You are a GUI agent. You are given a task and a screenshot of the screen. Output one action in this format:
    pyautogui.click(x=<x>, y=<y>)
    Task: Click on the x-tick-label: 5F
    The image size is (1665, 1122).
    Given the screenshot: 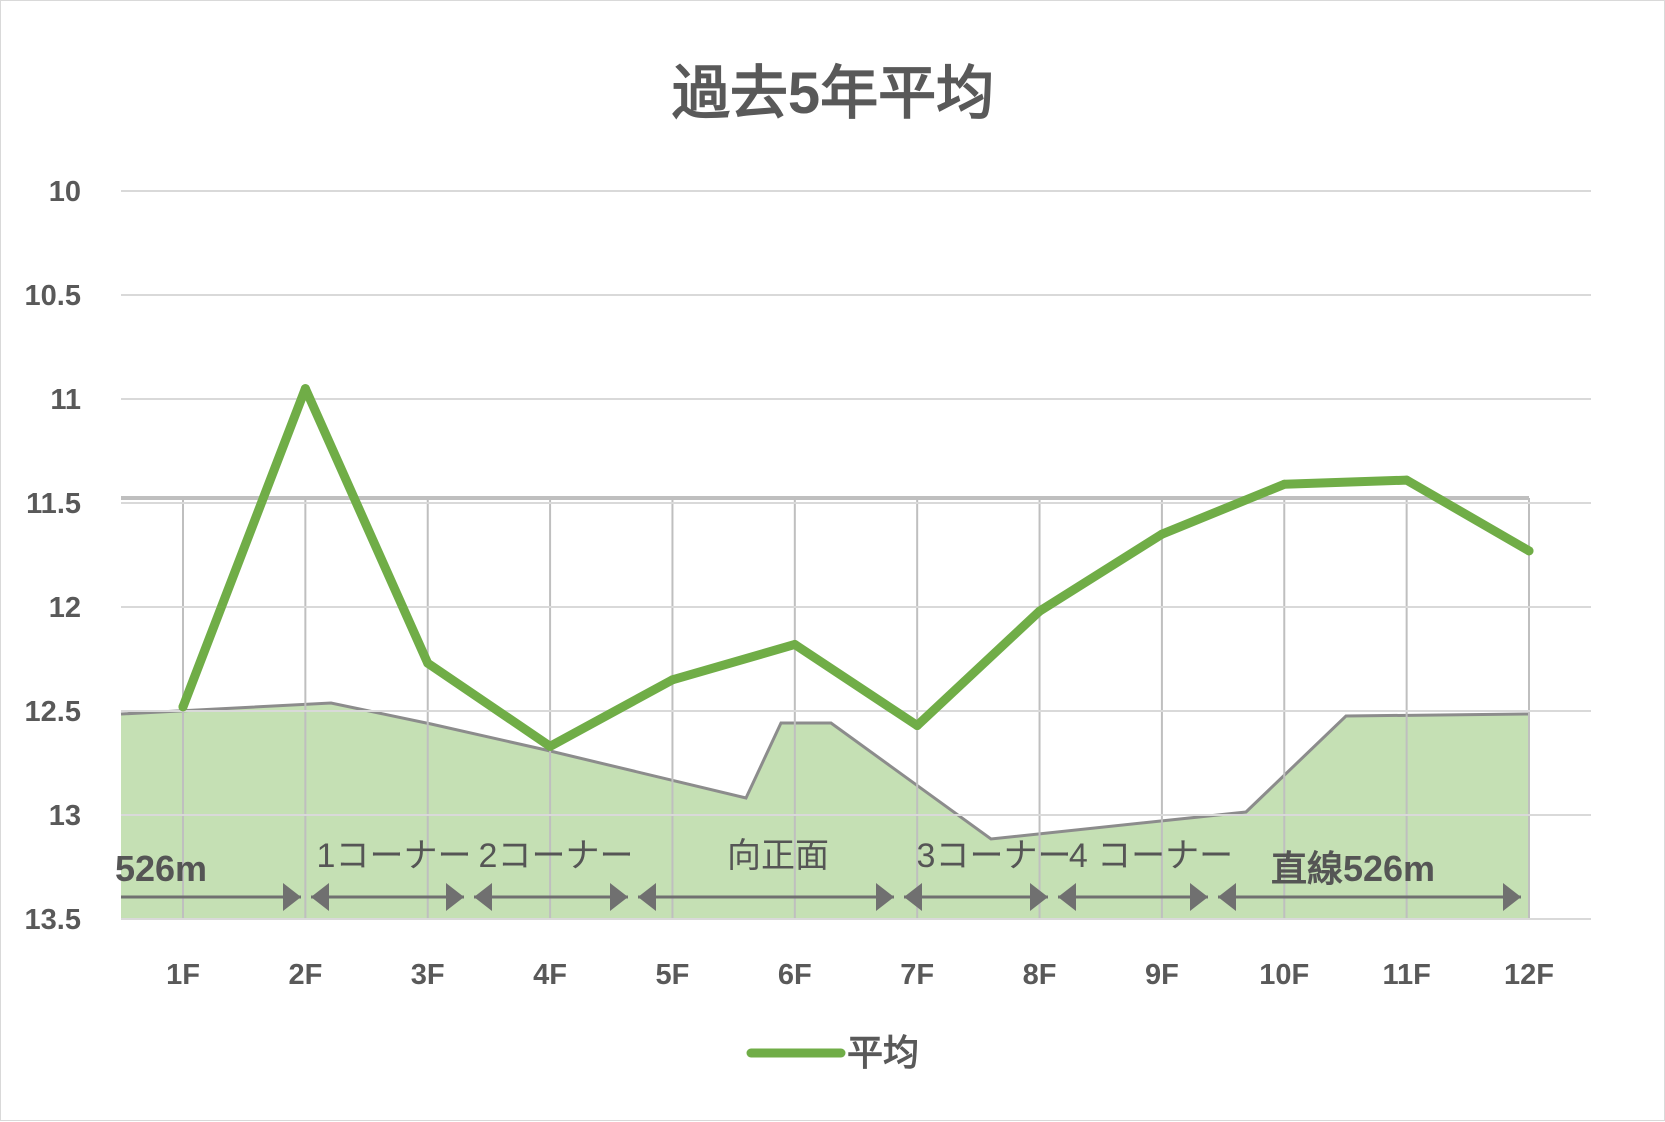 What is the action you would take?
    pyautogui.click(x=673, y=975)
    